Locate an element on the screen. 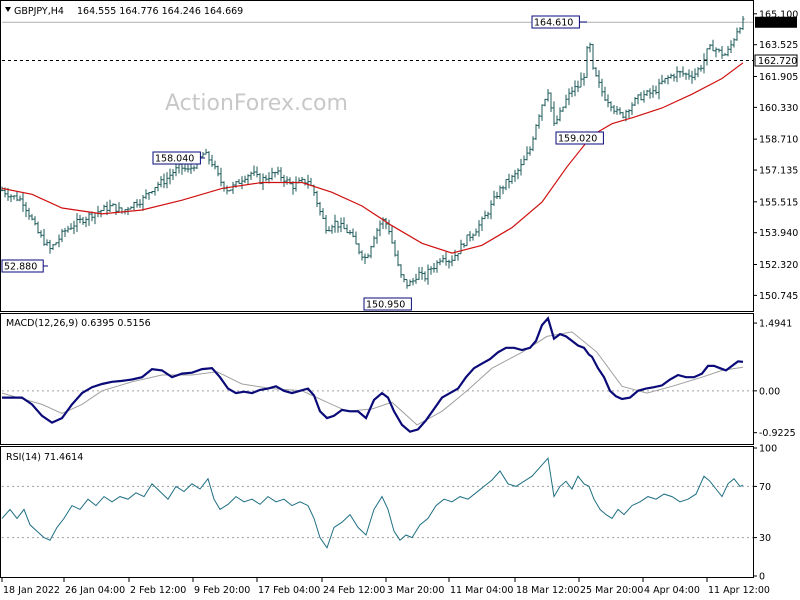  y-tick-label: 0.00 is located at coordinates (769, 391).